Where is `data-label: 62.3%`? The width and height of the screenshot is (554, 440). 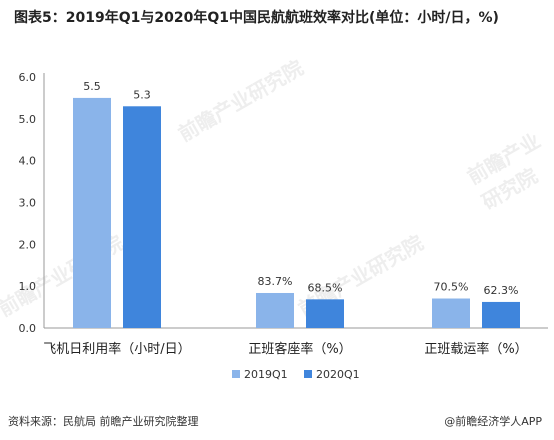 data-label: 62.3% is located at coordinates (501, 290).